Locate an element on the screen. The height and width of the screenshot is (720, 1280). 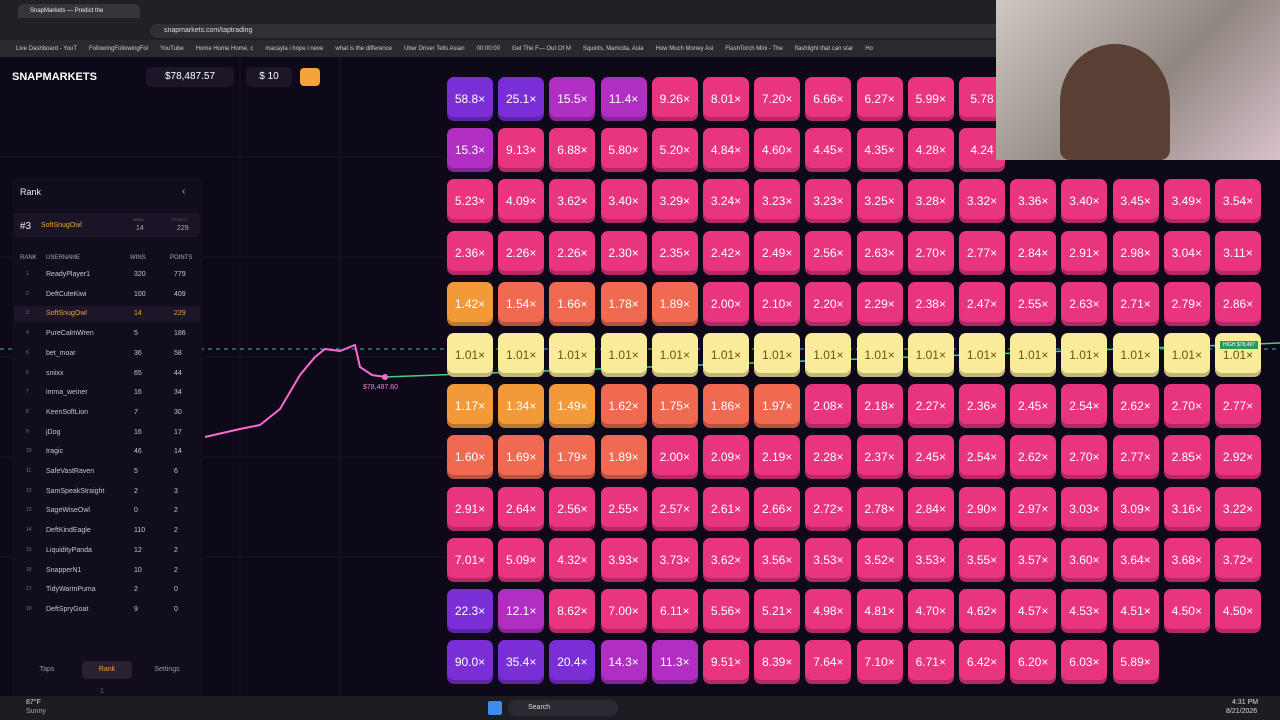
multiplier-cell: 3.29× is located at coordinates (674, 201).